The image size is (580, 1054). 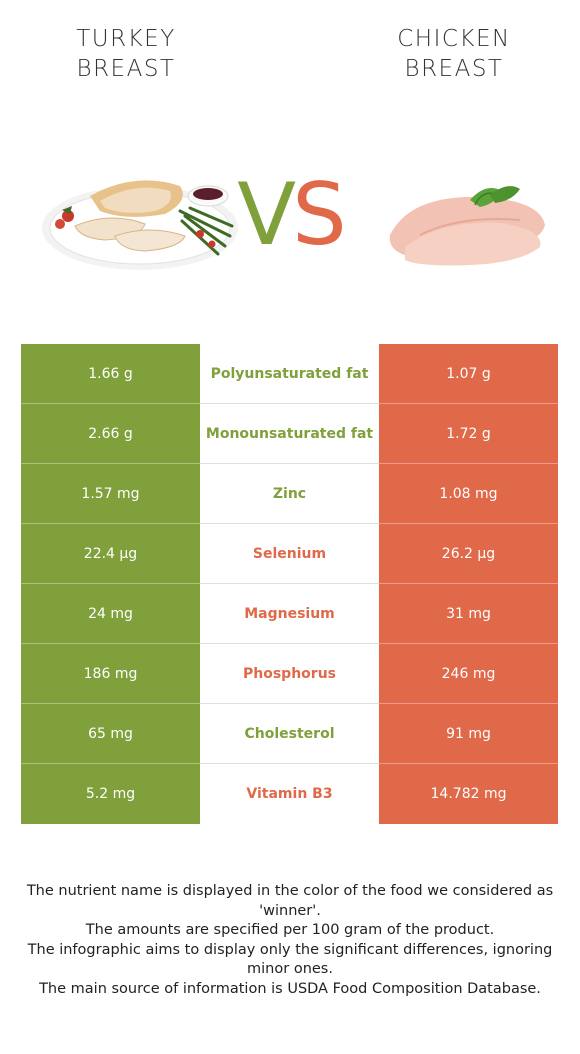 I want to click on right-value: 246 mg, so click(x=468, y=674).